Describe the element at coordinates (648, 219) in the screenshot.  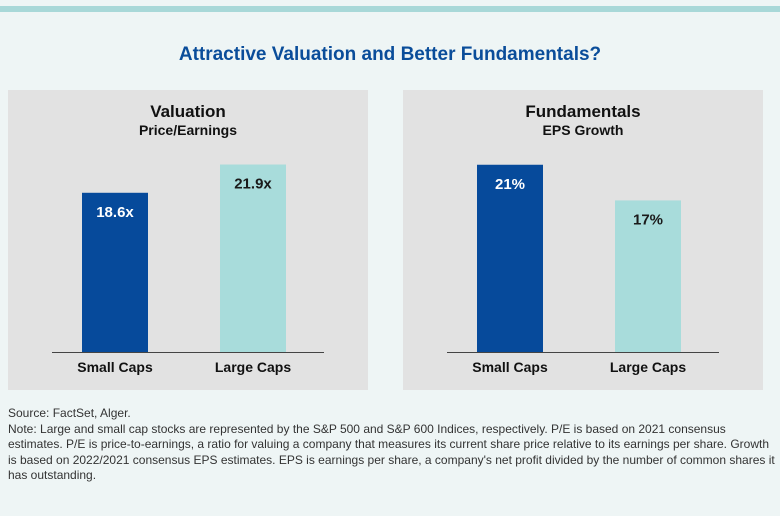
I see `data-label: 17%` at that location.